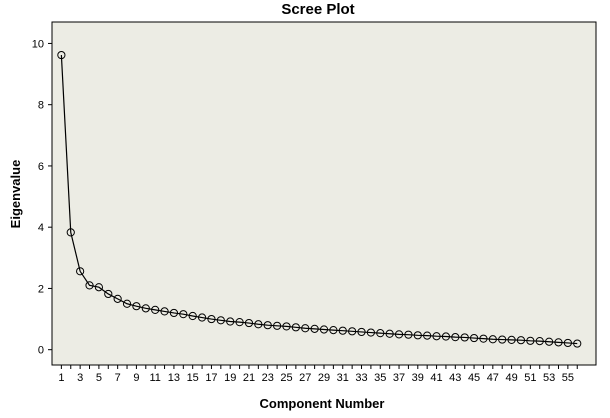  Describe the element at coordinates (568, 378) in the screenshot. I see `x-tick-label: 55` at that location.